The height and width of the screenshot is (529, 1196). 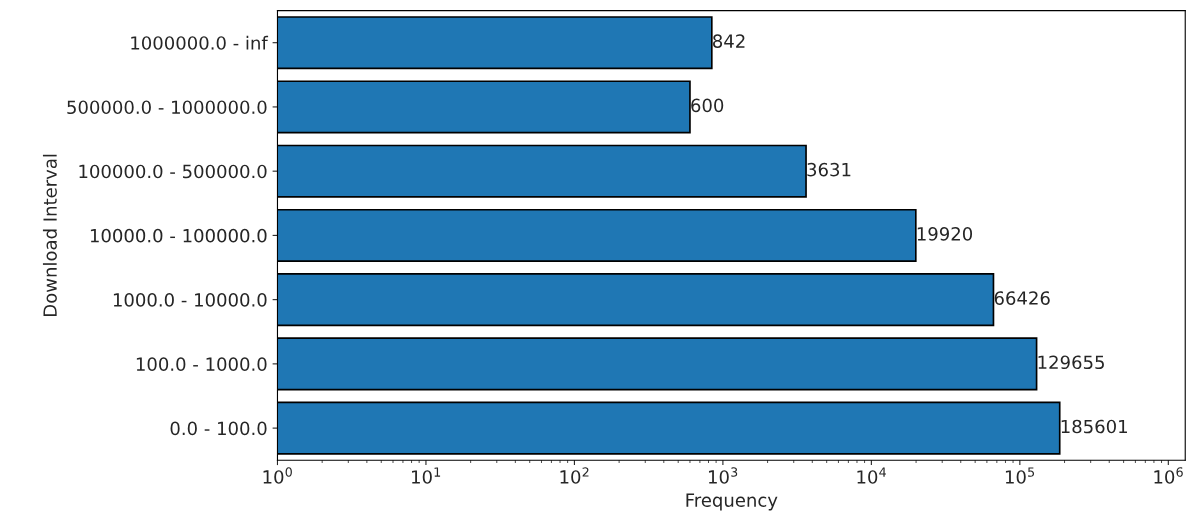 I want to click on data-label: 842, so click(x=729, y=41).